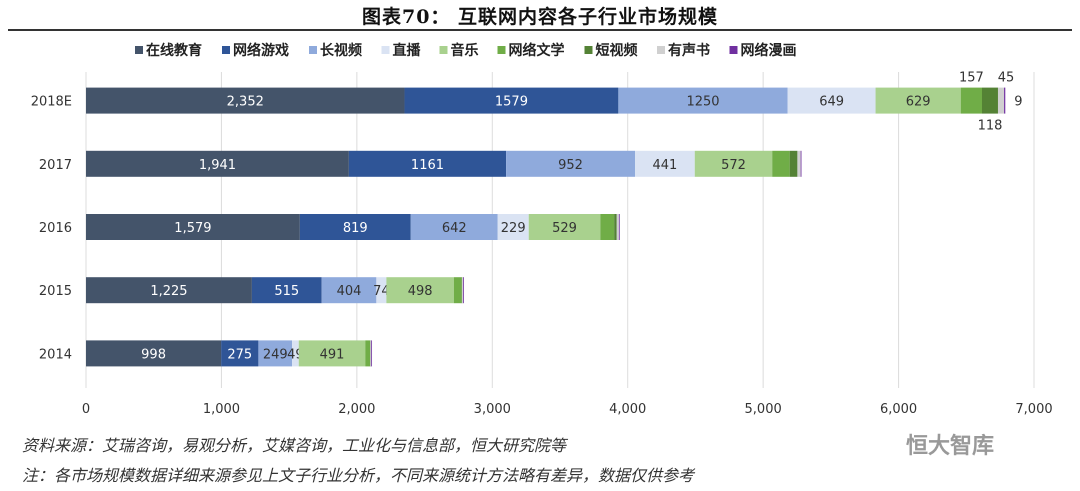 The width and height of the screenshot is (1080, 491). I want to click on title-divider, so click(540, 30).